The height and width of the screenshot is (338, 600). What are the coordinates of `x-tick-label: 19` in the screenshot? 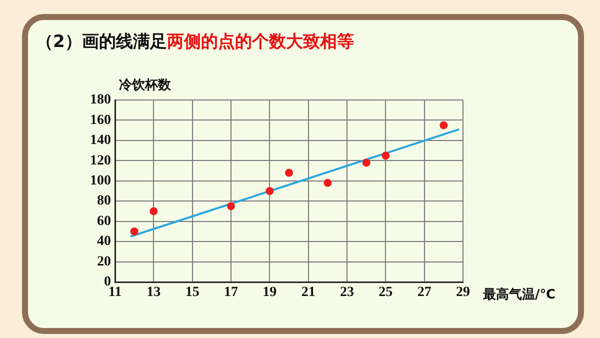 It's located at (269, 292).